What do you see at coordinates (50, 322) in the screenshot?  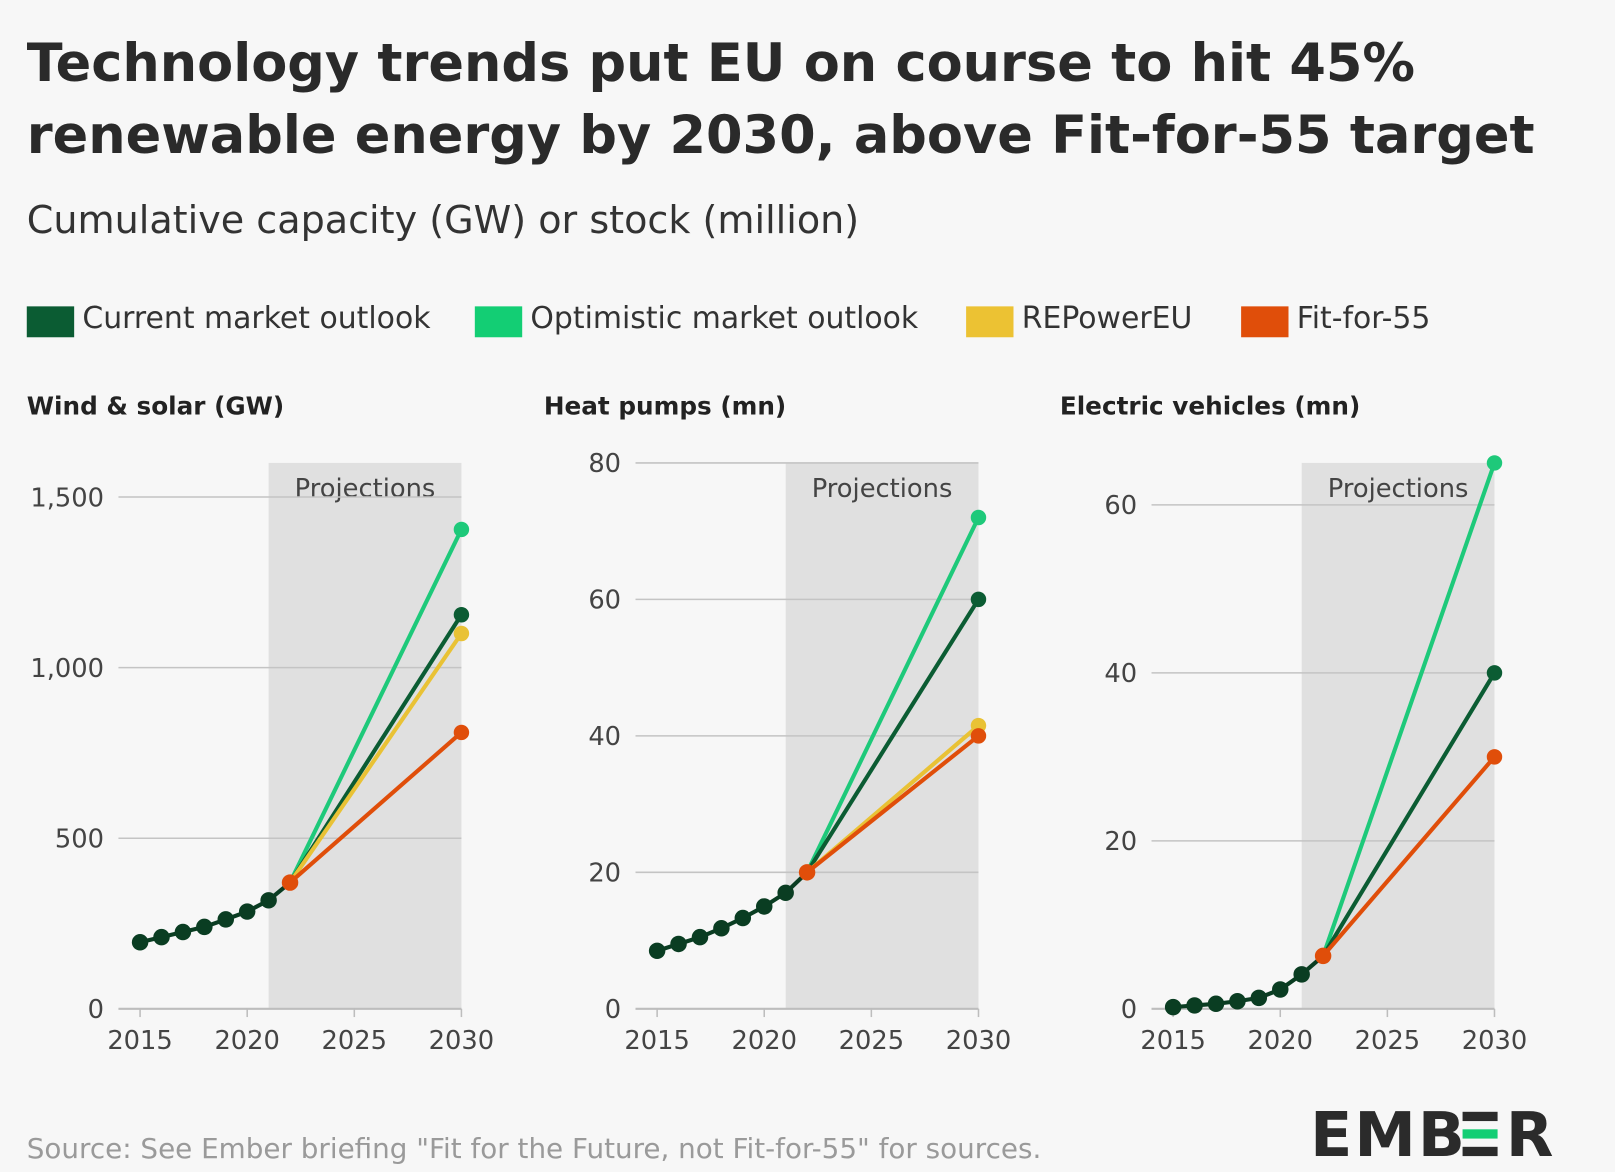 I see `legend-swatch-current` at bounding box center [50, 322].